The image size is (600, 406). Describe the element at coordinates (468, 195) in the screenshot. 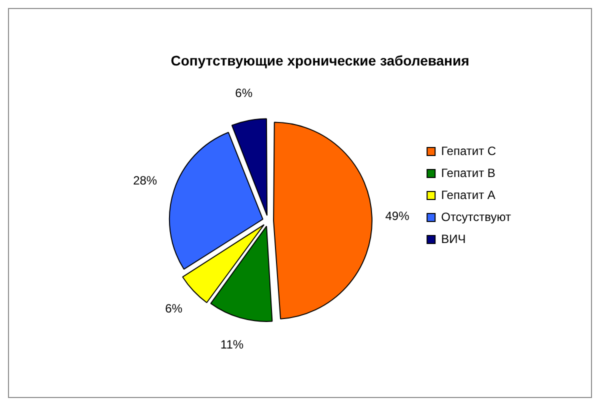

I see `legend-label: Гепатит А` at that location.